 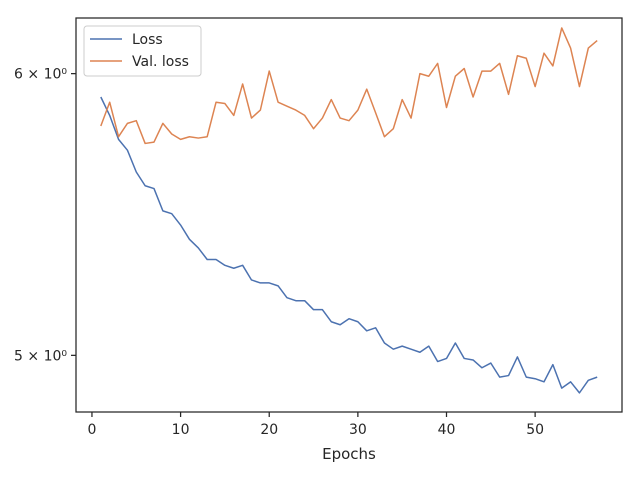 I want to click on x-axis-label: Epochs, so click(x=349, y=454).